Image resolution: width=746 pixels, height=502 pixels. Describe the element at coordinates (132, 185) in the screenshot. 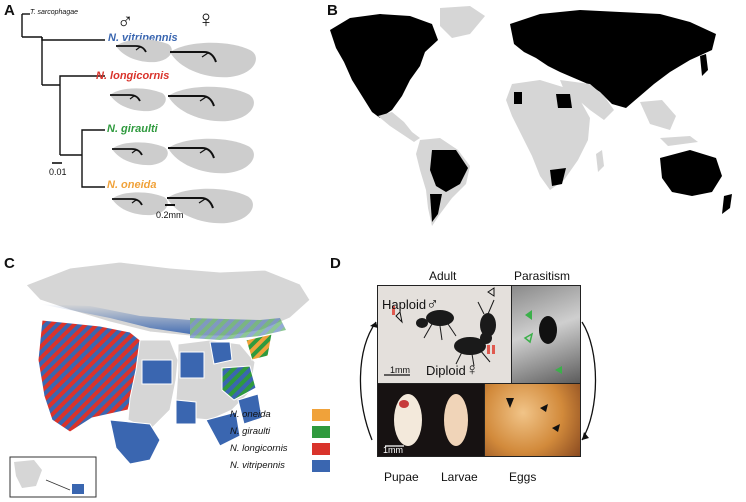

I see `species-label-oneida: N. oneida` at that location.